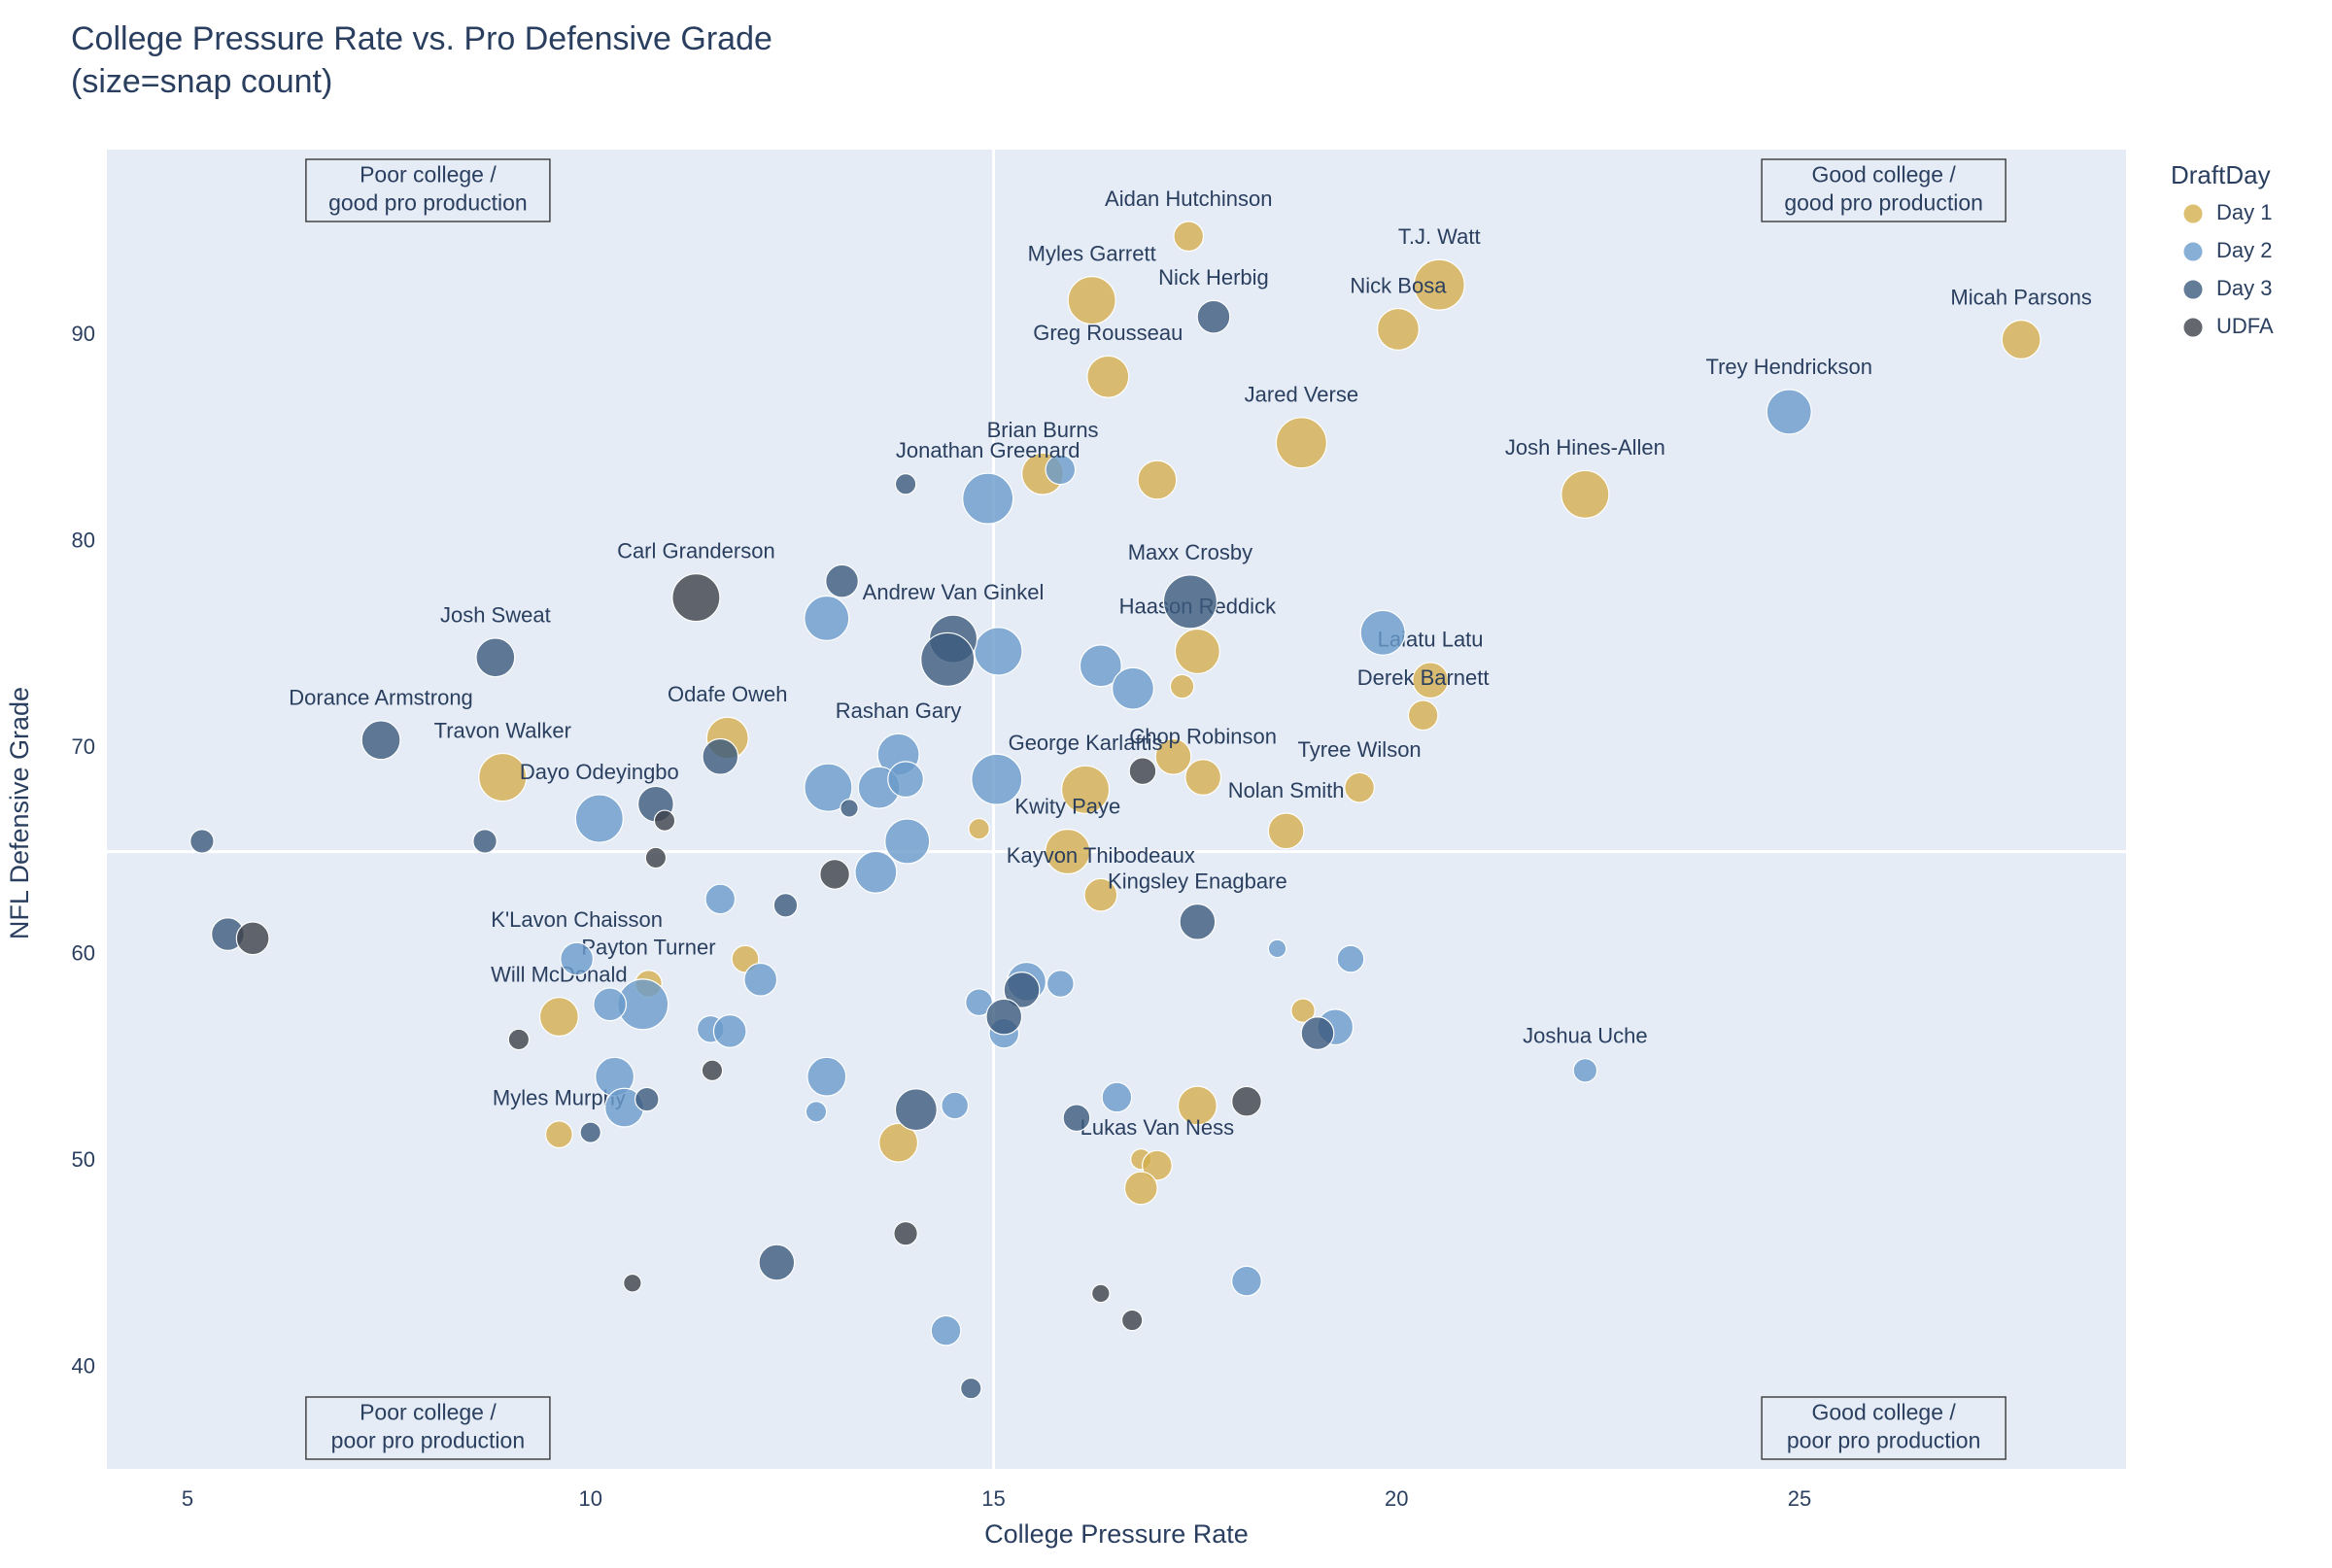 This screenshot has width=2332, height=1568. I want to click on point-label: Greg Rousseau, so click(1108, 333).